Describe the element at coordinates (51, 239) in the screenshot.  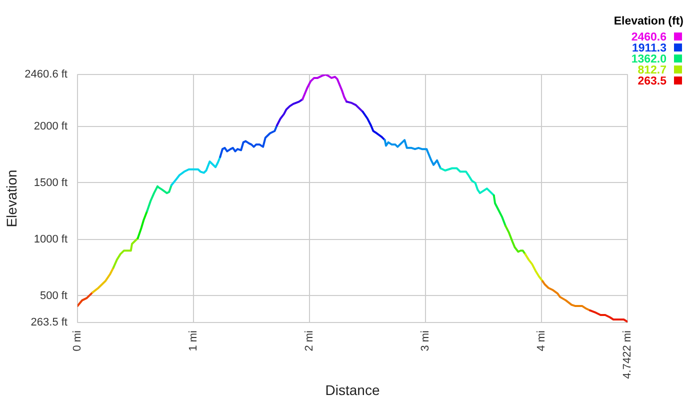
I see `y-tick-label: 1000 ft` at that location.